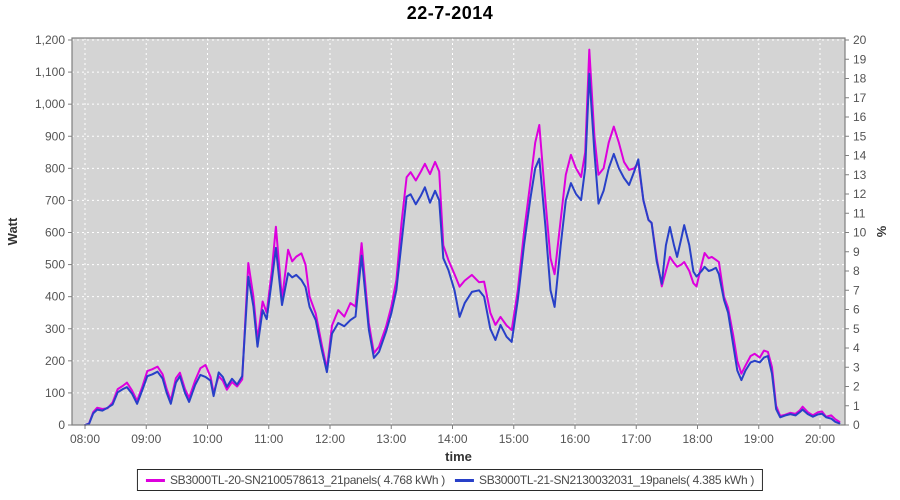  I want to click on svg-text: 17, so click(860, 98).